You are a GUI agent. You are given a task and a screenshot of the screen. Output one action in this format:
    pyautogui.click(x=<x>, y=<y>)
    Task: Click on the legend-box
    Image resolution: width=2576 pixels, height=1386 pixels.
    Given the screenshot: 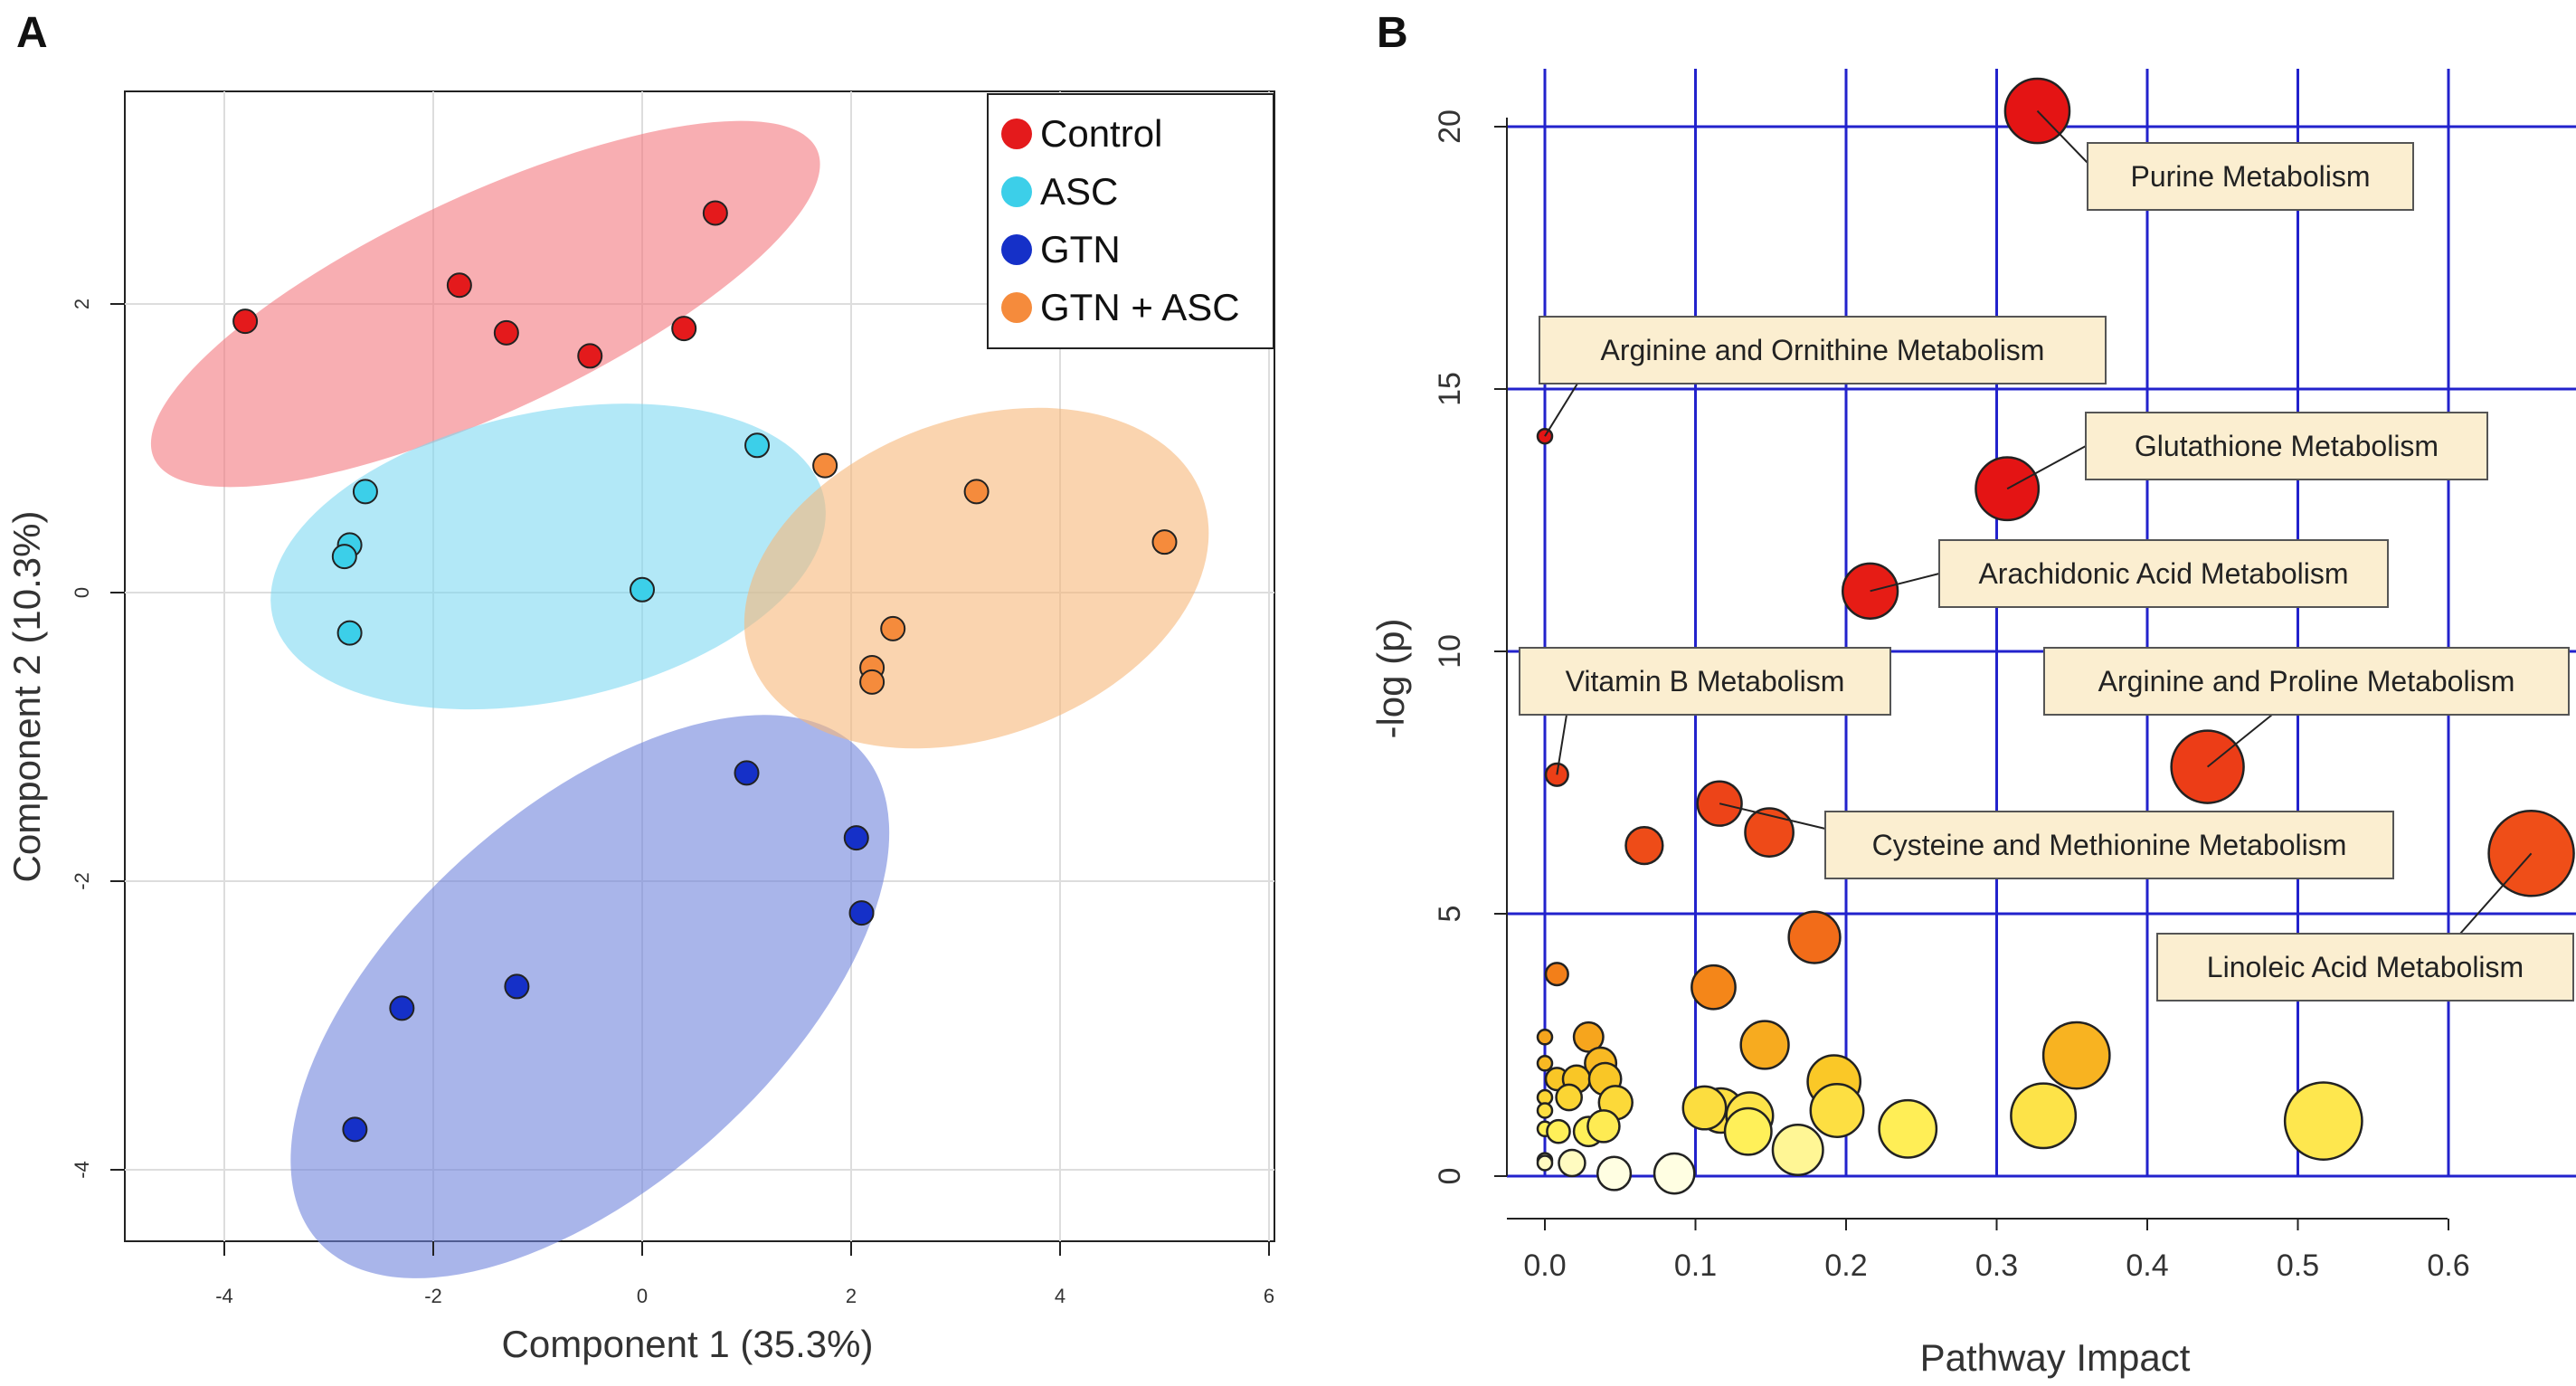 What is the action you would take?
    pyautogui.click(x=1131, y=221)
    